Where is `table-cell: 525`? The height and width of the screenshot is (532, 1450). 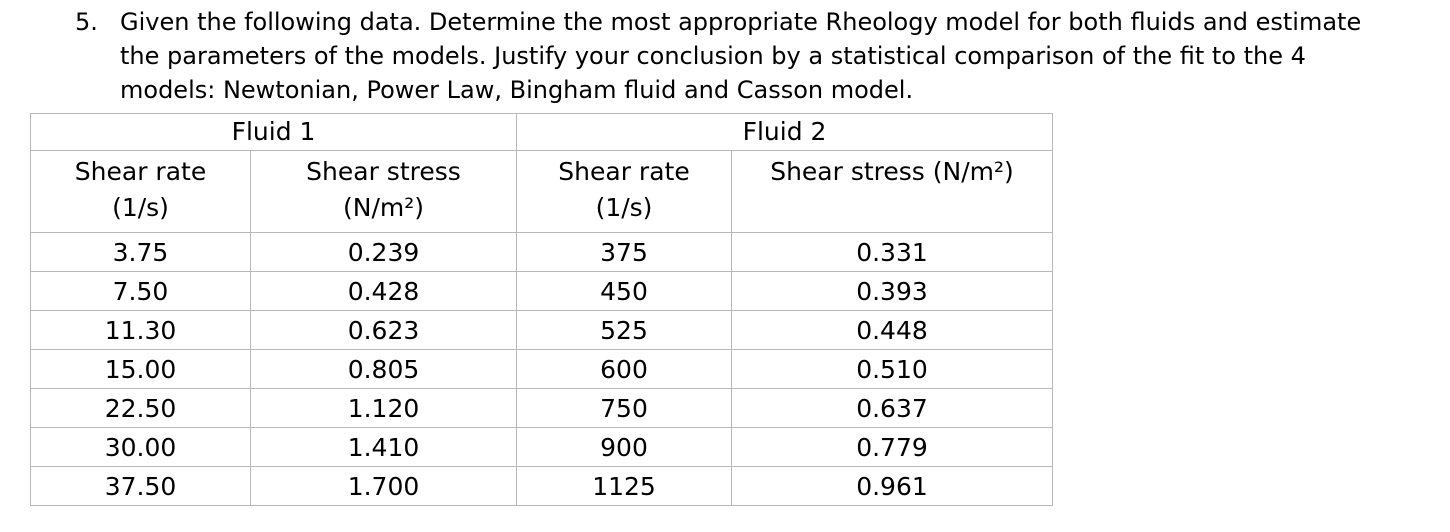
table-cell: 525 is located at coordinates (624, 330).